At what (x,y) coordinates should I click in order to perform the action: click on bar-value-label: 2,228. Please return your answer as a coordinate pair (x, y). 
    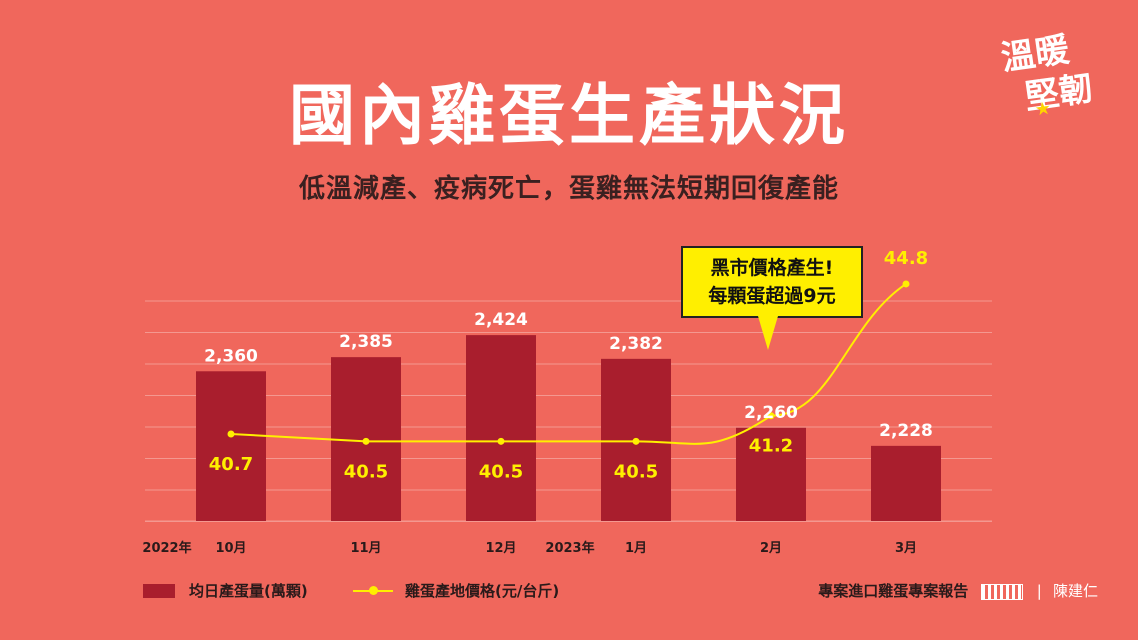
    Looking at the image, I should click on (906, 431).